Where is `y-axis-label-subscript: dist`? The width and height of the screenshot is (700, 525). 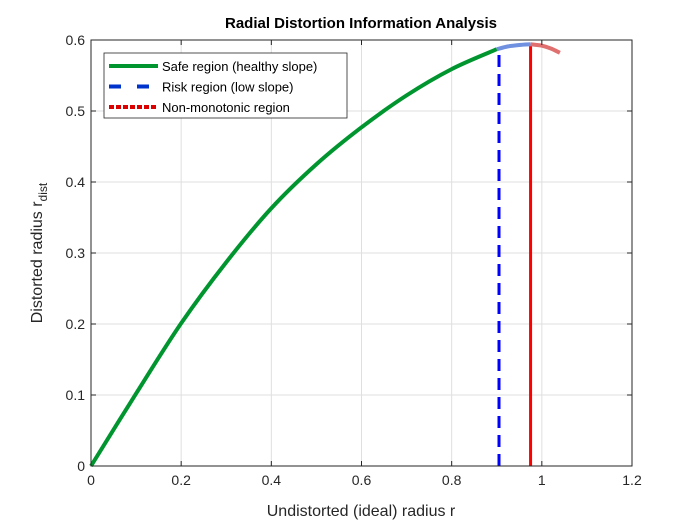 y-axis-label-subscript: dist is located at coordinates (43, 191).